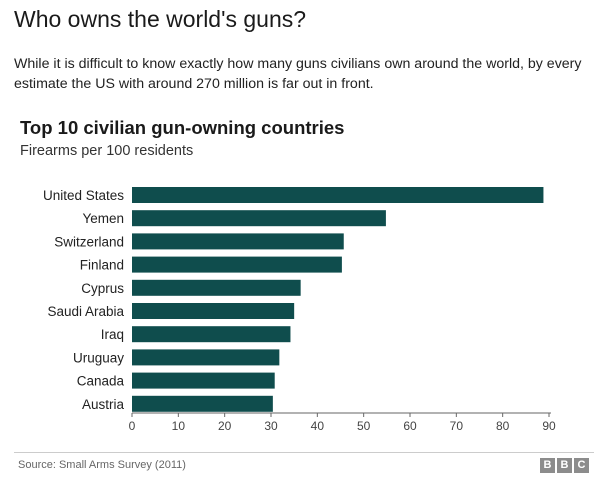 This screenshot has width=614, height=490. Describe the element at coordinates (259, 218) in the screenshot. I see `bar-yemen` at that location.